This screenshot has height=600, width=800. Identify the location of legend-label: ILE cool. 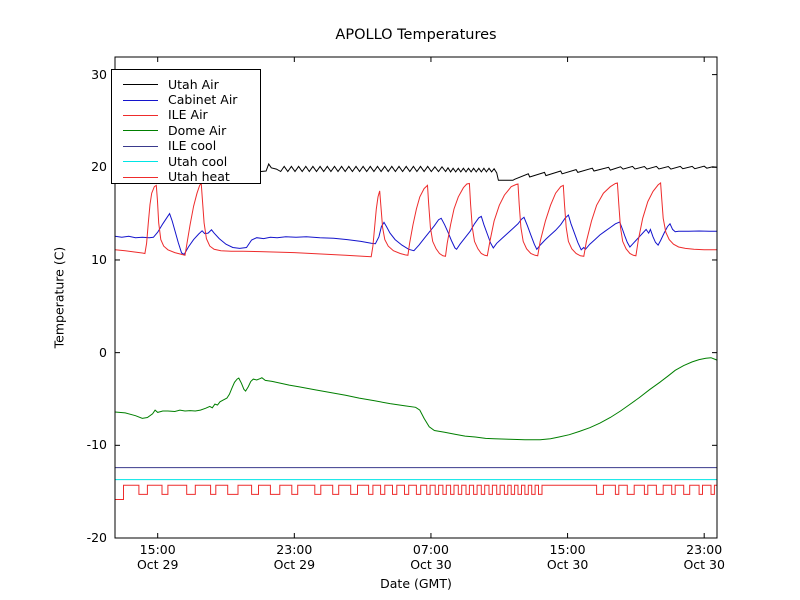
(192, 146).